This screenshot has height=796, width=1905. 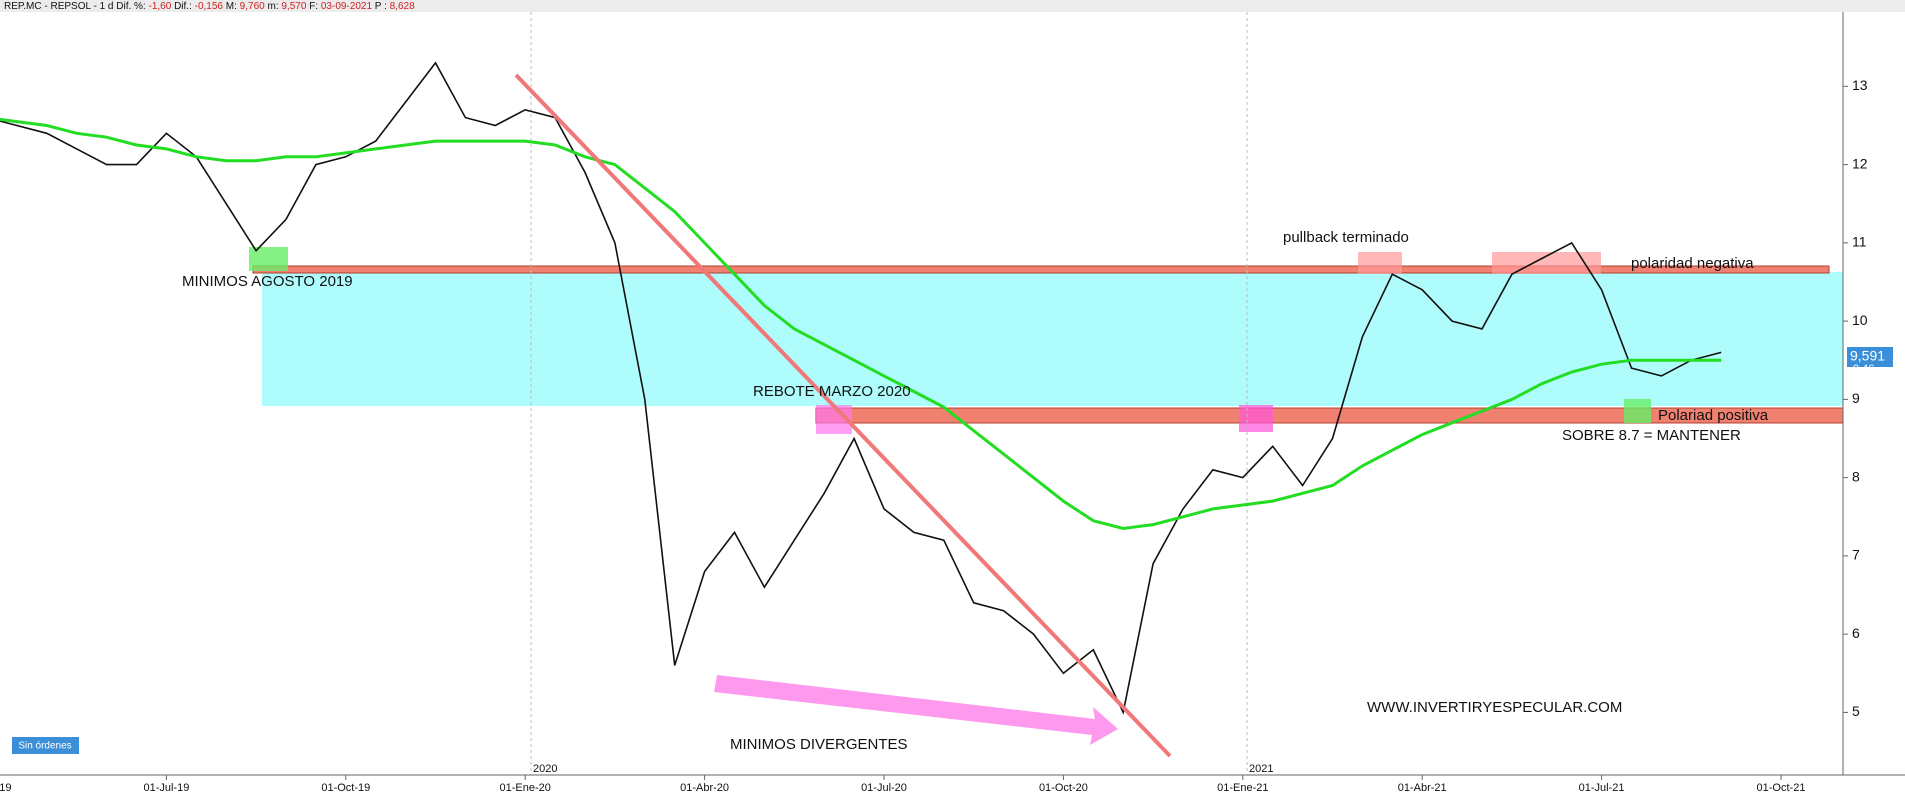 I want to click on header-field: 9,570, so click(x=293, y=6).